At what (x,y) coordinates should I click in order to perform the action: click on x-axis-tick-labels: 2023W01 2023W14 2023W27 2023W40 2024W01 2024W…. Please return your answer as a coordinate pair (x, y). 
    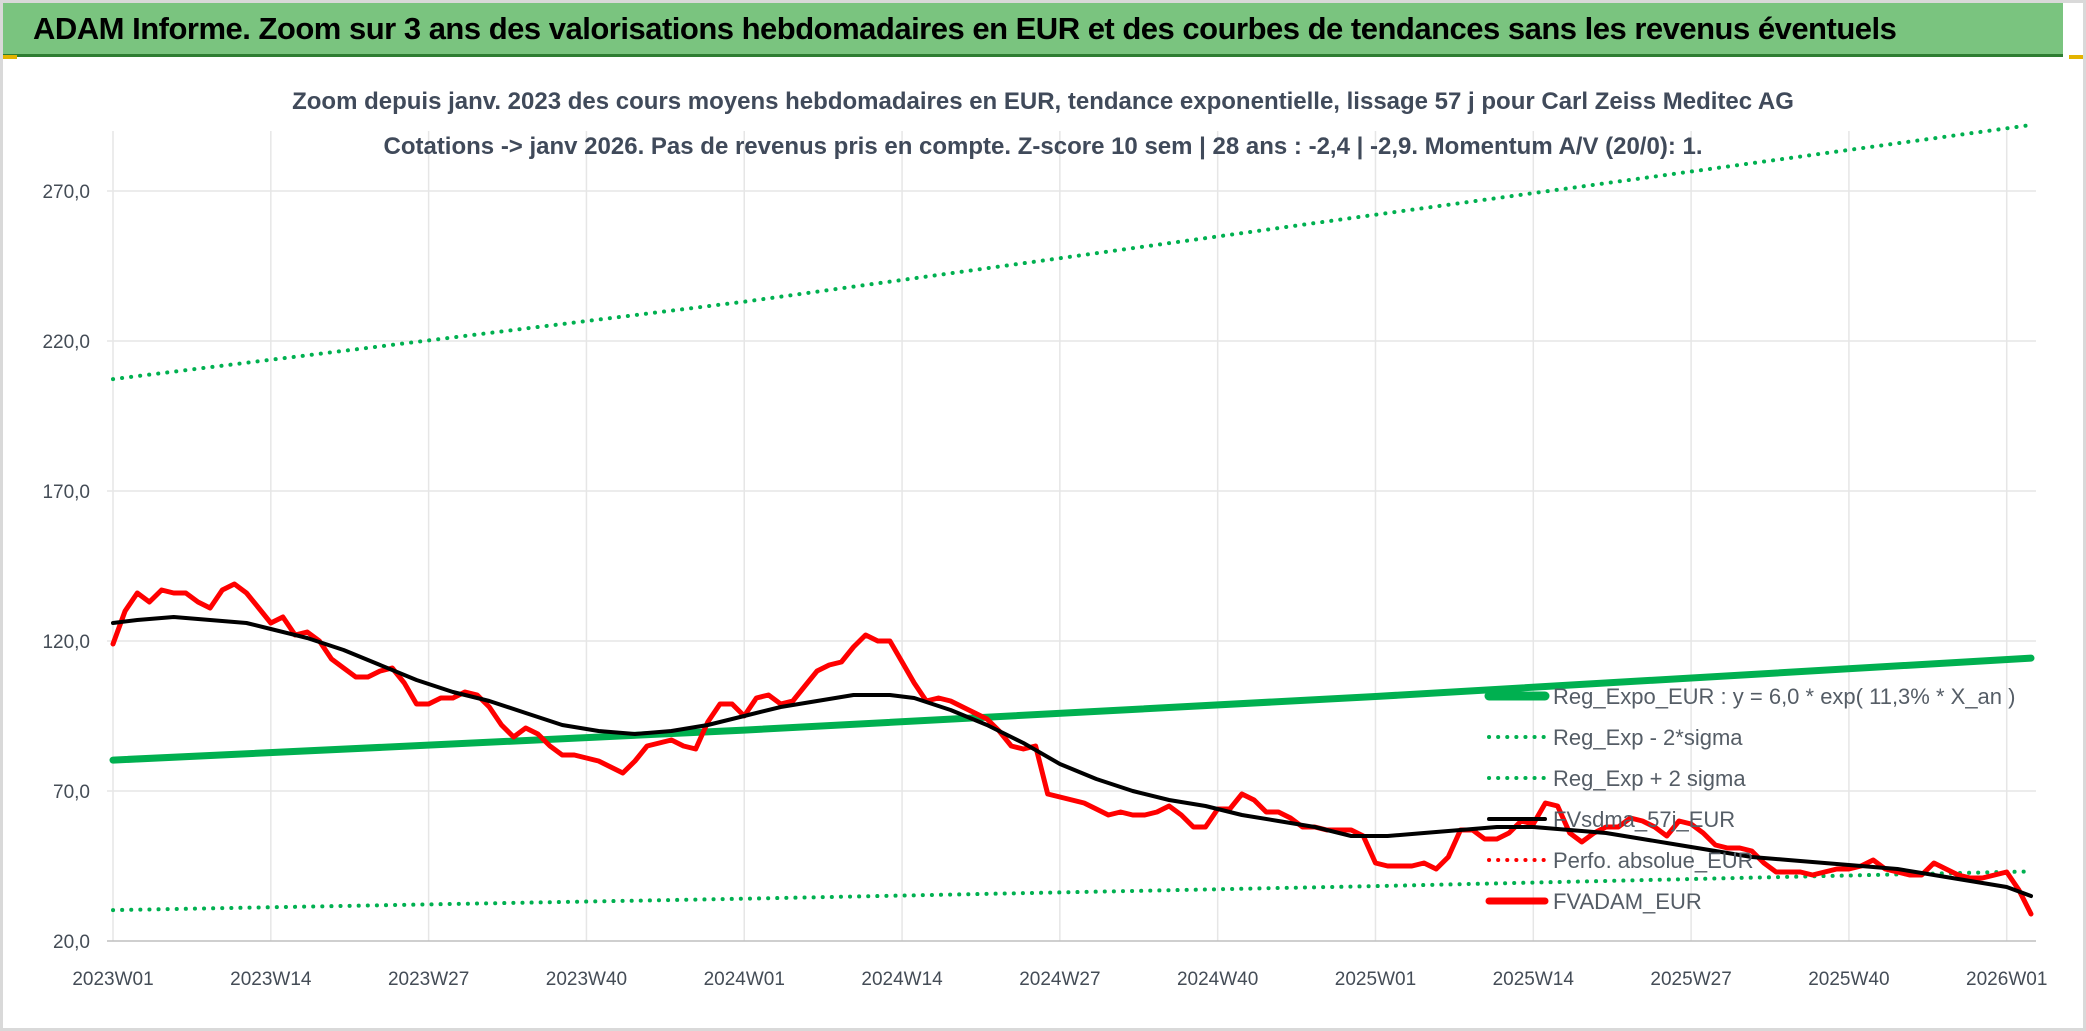
    Looking at the image, I should click on (1059, 979).